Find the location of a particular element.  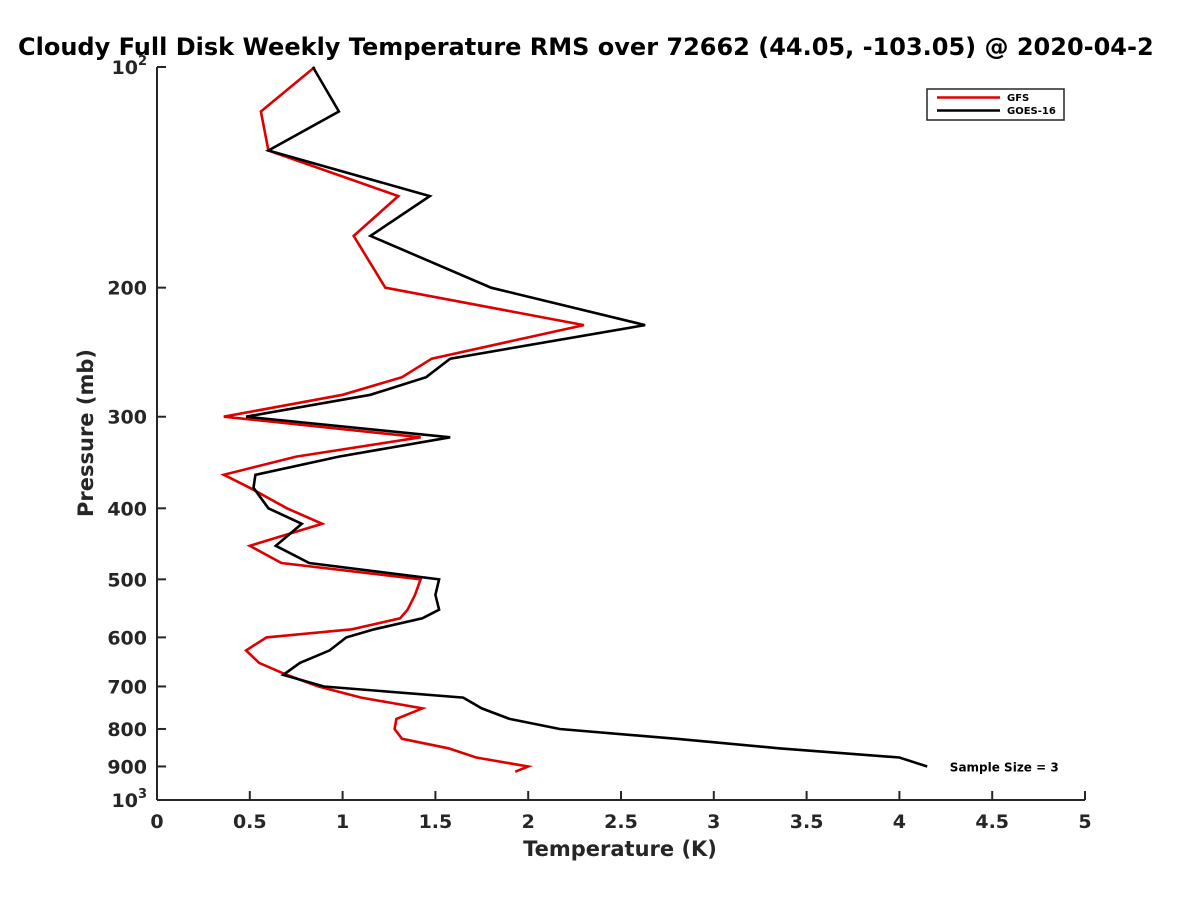

x-tick-label: 1 is located at coordinates (342, 822).